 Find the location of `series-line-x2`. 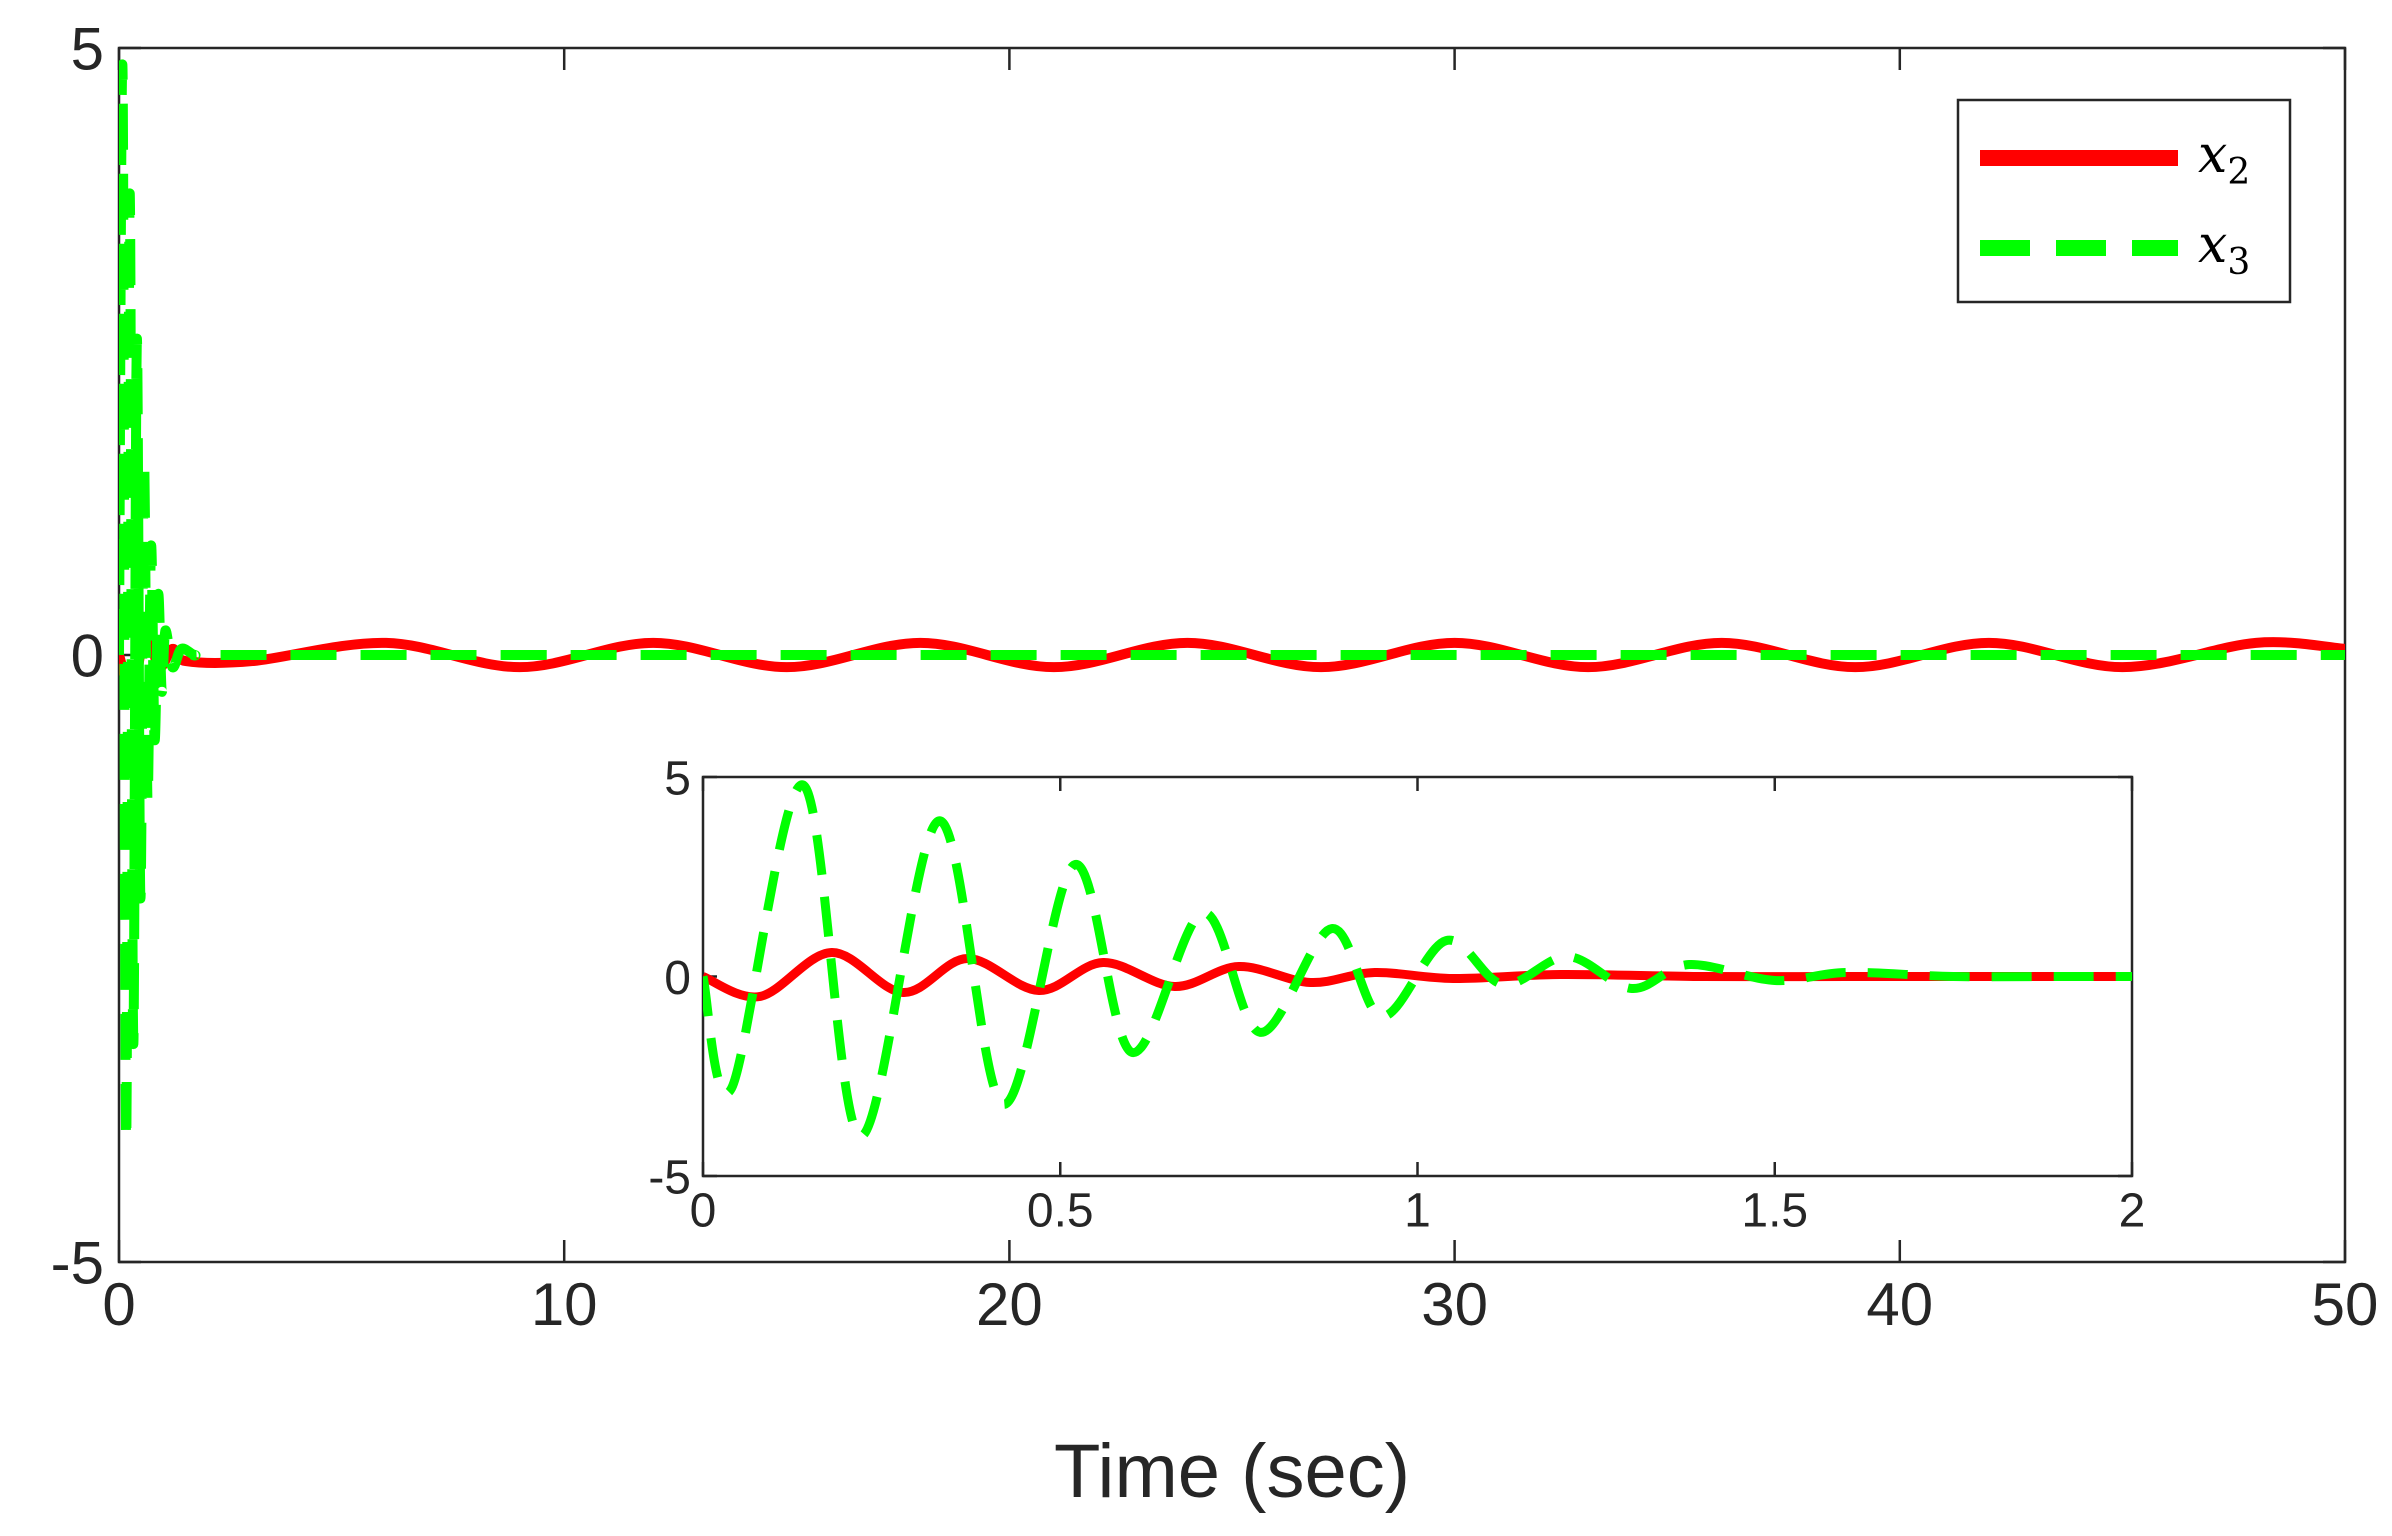

series-line-x2 is located at coordinates (1417, 975).